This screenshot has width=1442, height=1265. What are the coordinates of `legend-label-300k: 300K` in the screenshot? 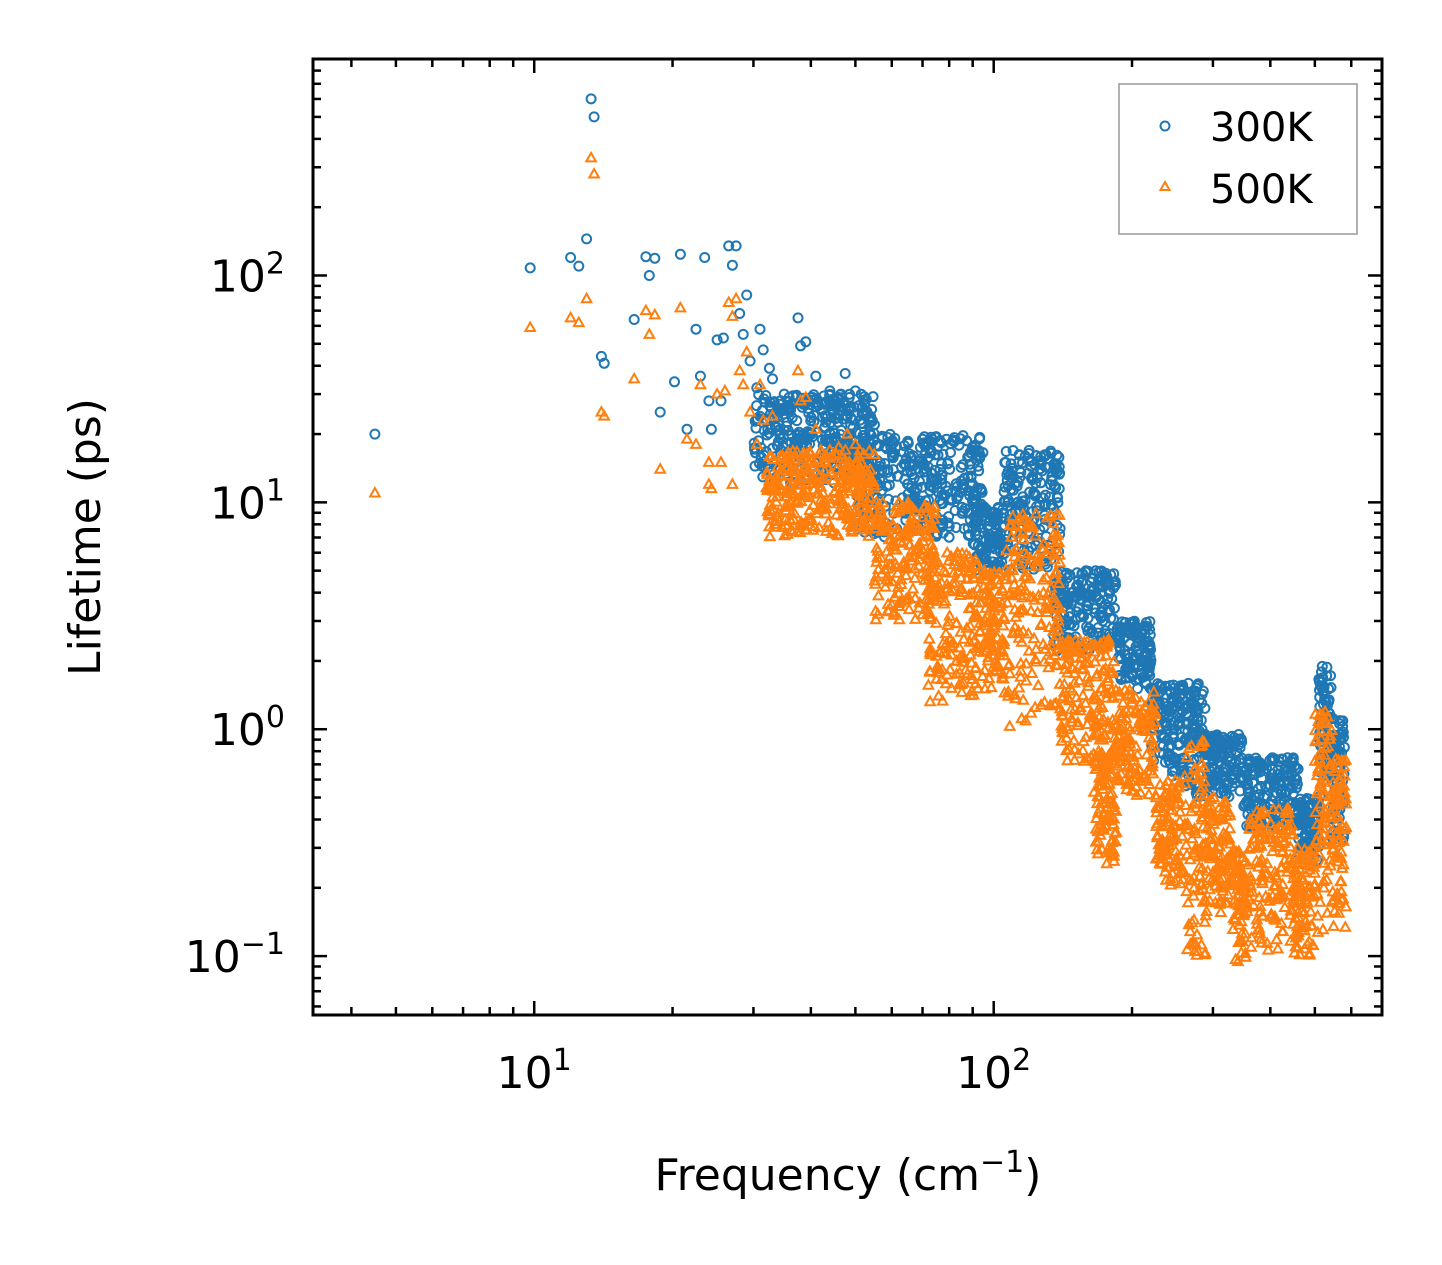 It's located at (1262, 128).